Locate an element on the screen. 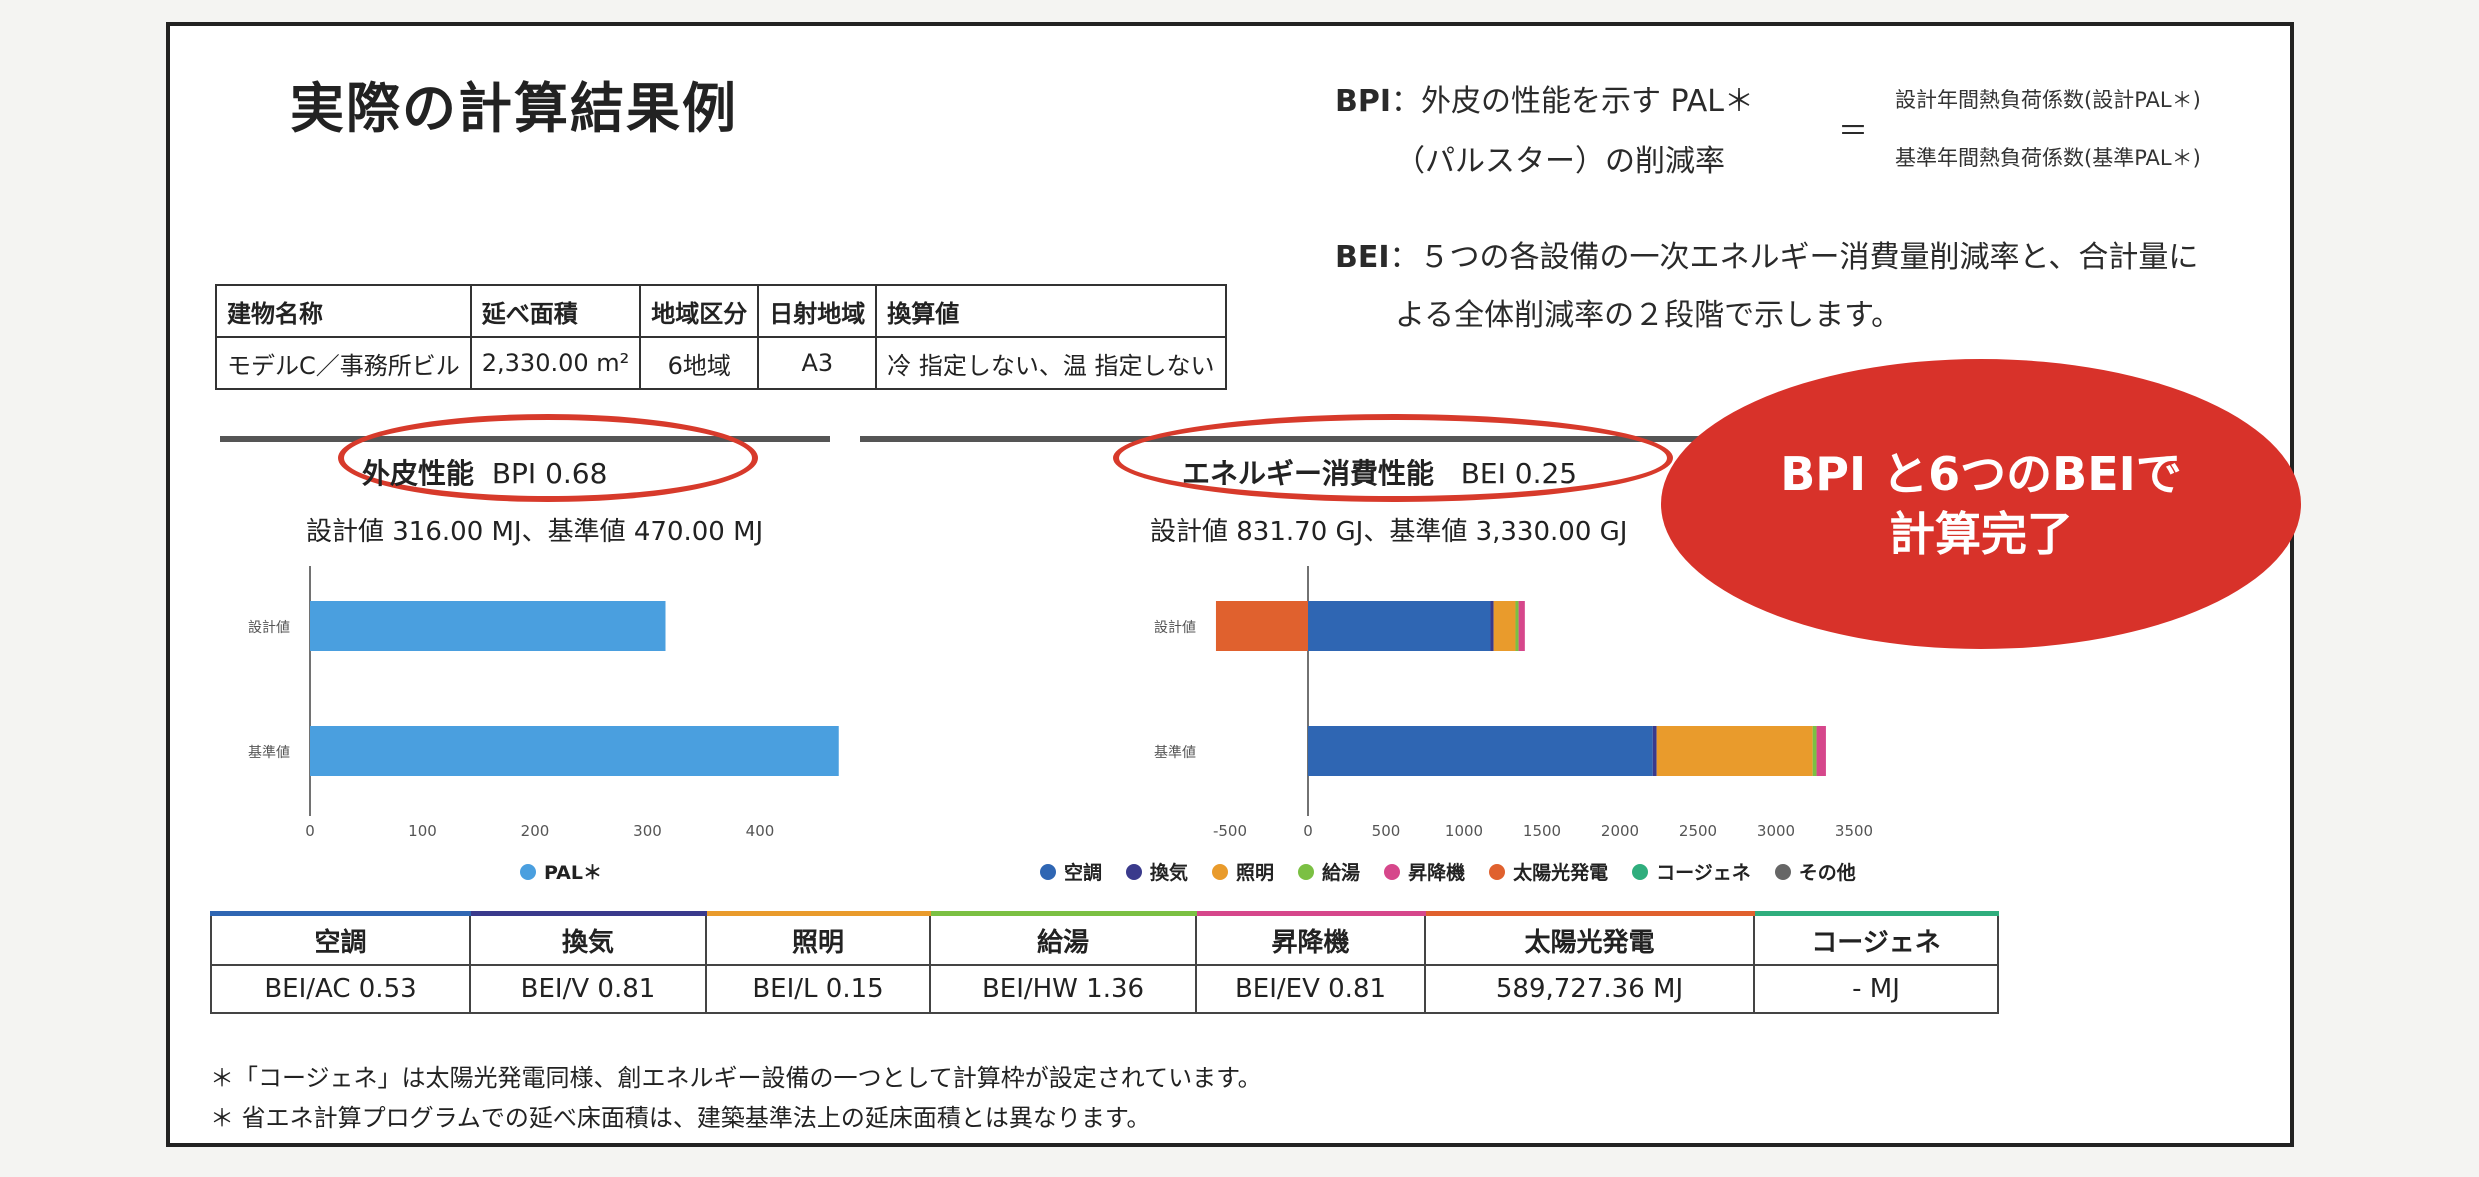 Image resolution: width=2479 pixels, height=1177 pixels. info-header-row: 建物名称 延べ面積 地域区分 日射地域 換算値 is located at coordinates (721, 311).